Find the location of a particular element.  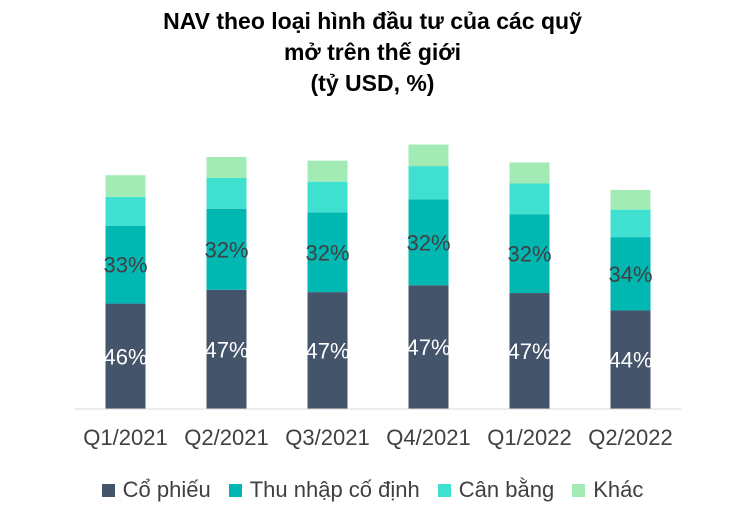

data-label-2-6: 34% is located at coordinates (630, 274).